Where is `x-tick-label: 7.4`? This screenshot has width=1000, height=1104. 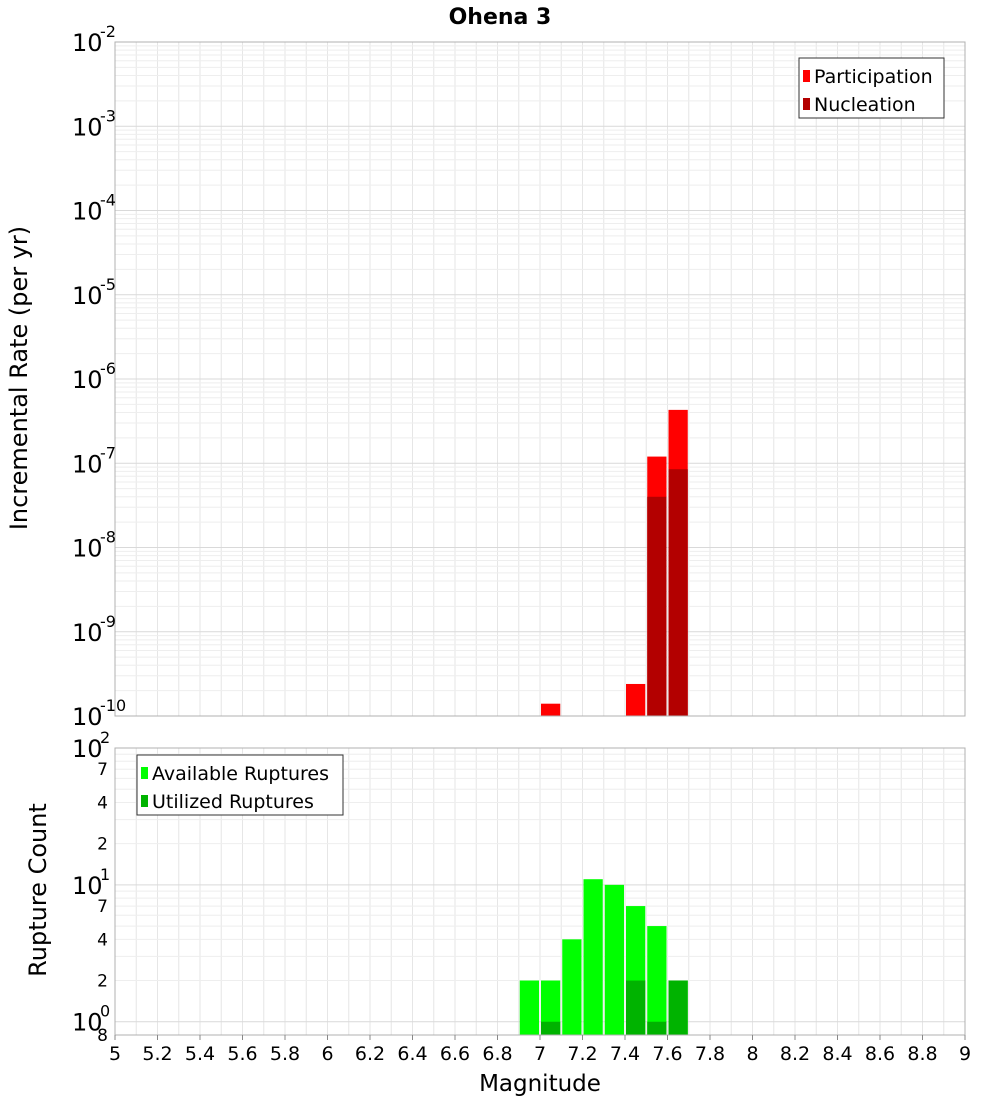 x-tick-label: 7.4 is located at coordinates (625, 1054).